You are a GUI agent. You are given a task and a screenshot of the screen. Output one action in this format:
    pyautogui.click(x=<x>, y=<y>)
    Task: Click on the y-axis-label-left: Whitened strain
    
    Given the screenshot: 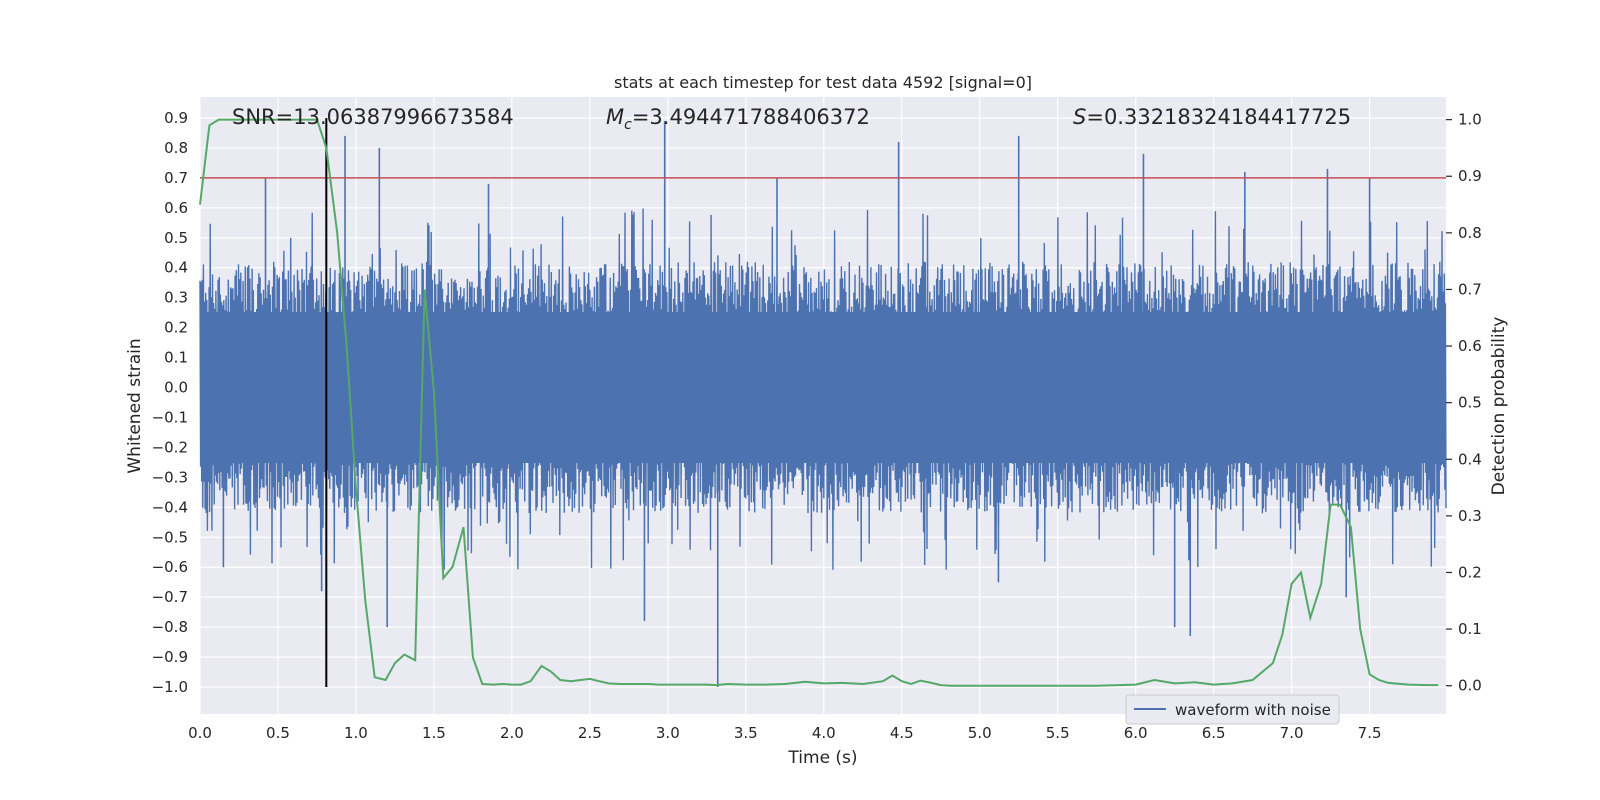 What is the action you would take?
    pyautogui.click(x=135, y=405)
    